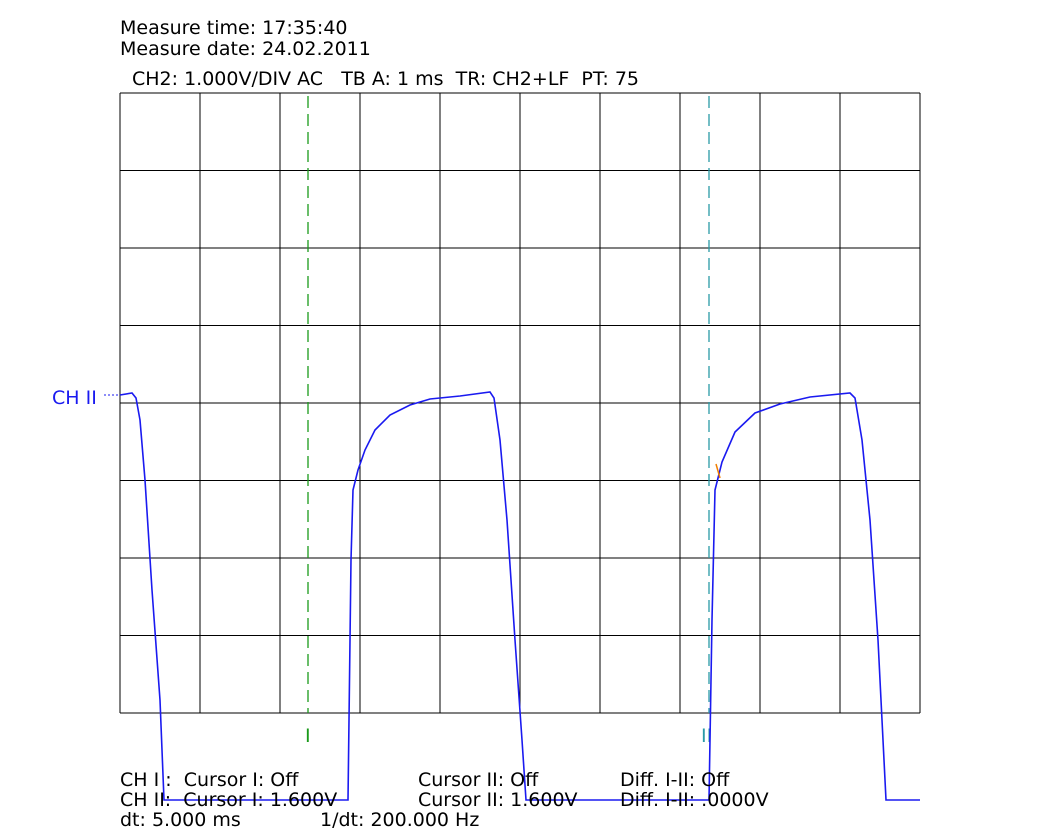 This screenshot has width=1041, height=838. What do you see at coordinates (228, 800) in the screenshot?
I see `footer-cell: CH II: Cursor I: 1.600V` at bounding box center [228, 800].